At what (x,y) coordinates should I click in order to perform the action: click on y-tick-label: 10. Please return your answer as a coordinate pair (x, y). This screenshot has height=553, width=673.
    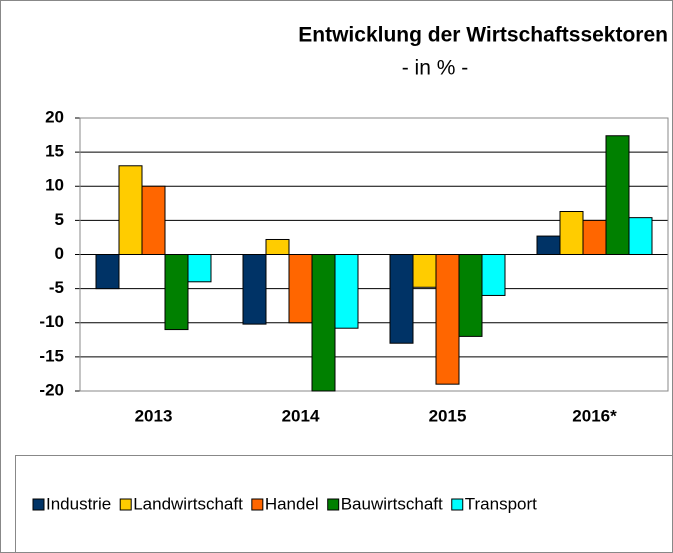
    Looking at the image, I should click on (54, 185).